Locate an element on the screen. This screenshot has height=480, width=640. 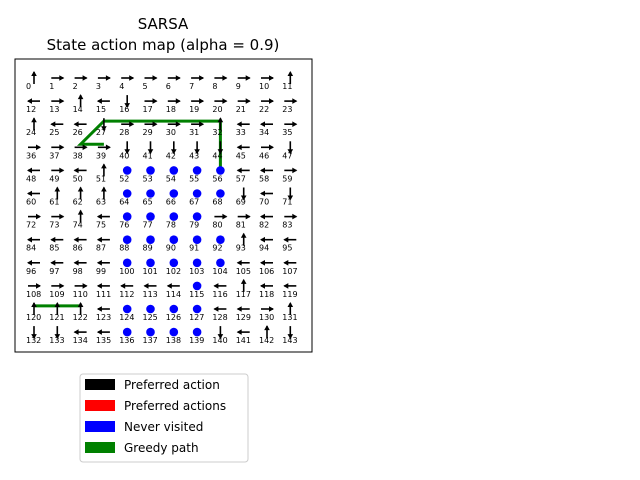
state-label: 111 is located at coordinates (103, 294).